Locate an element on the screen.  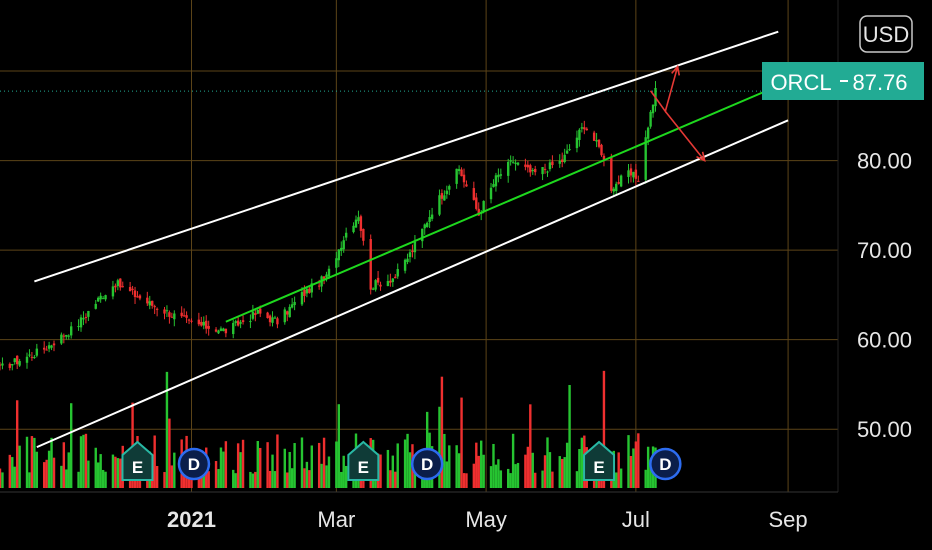
time-tick-label: Sep is located at coordinates (788, 519).